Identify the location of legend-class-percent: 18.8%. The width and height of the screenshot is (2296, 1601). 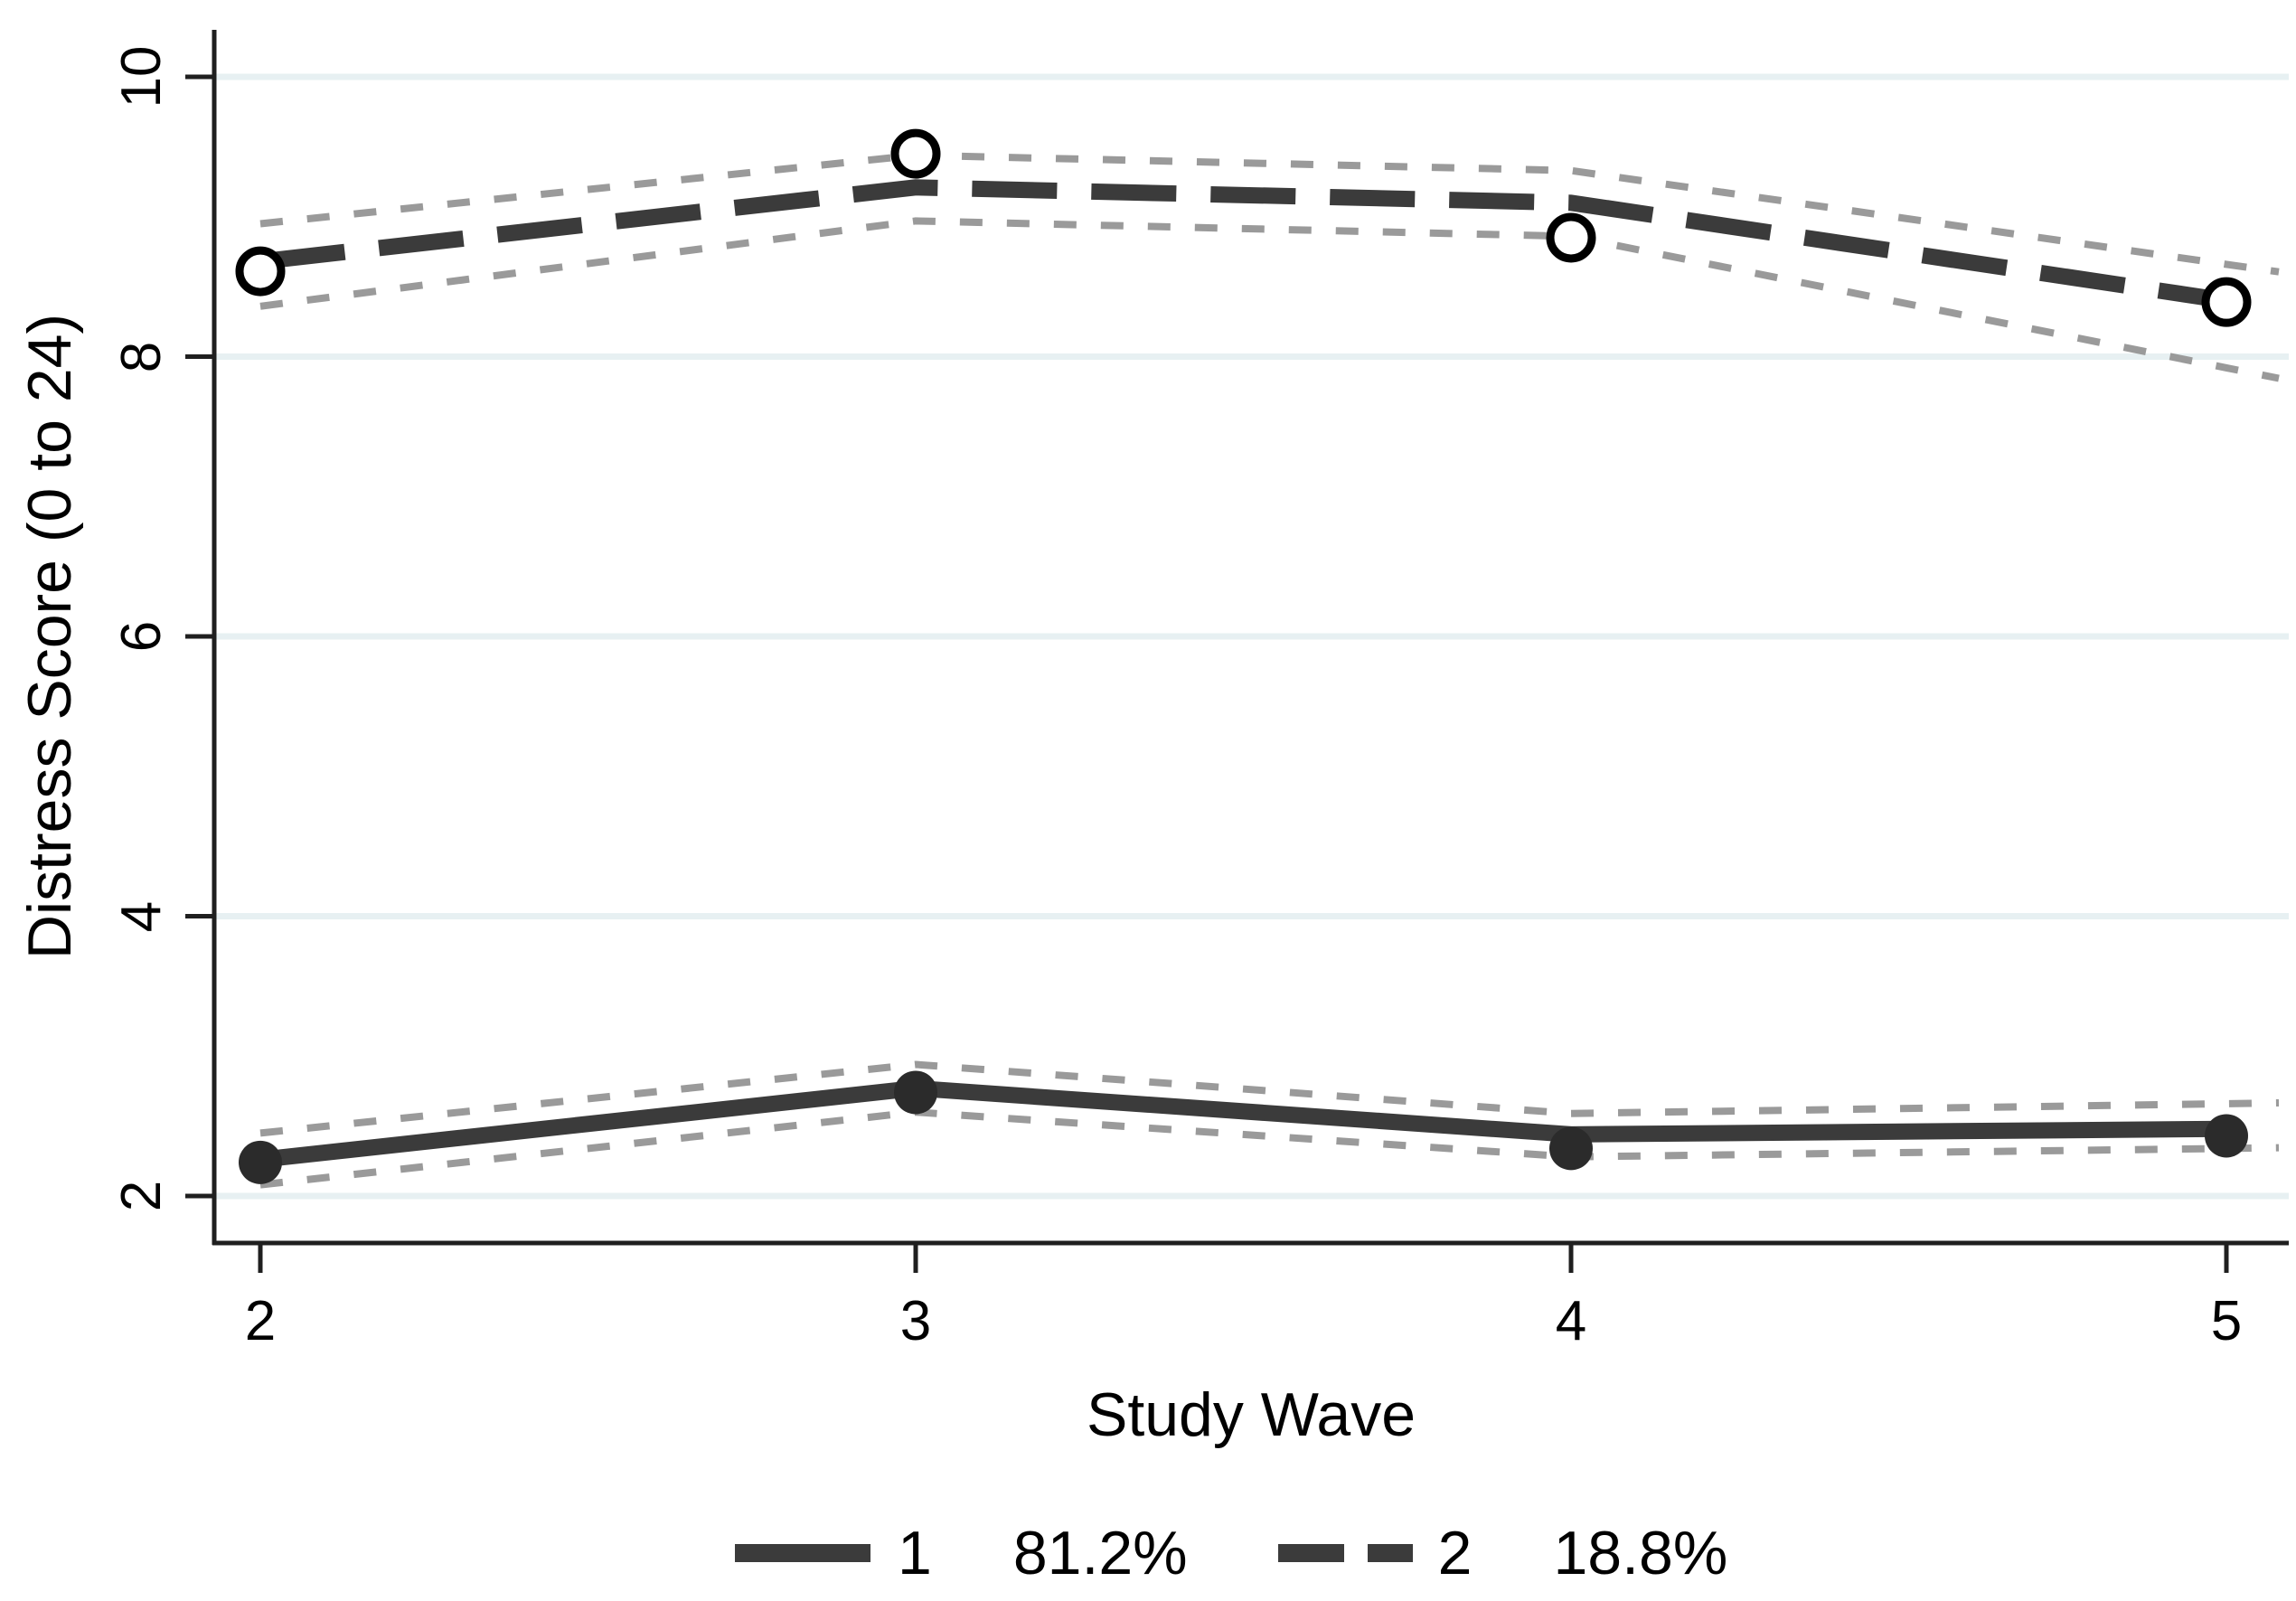
(1640, 1553).